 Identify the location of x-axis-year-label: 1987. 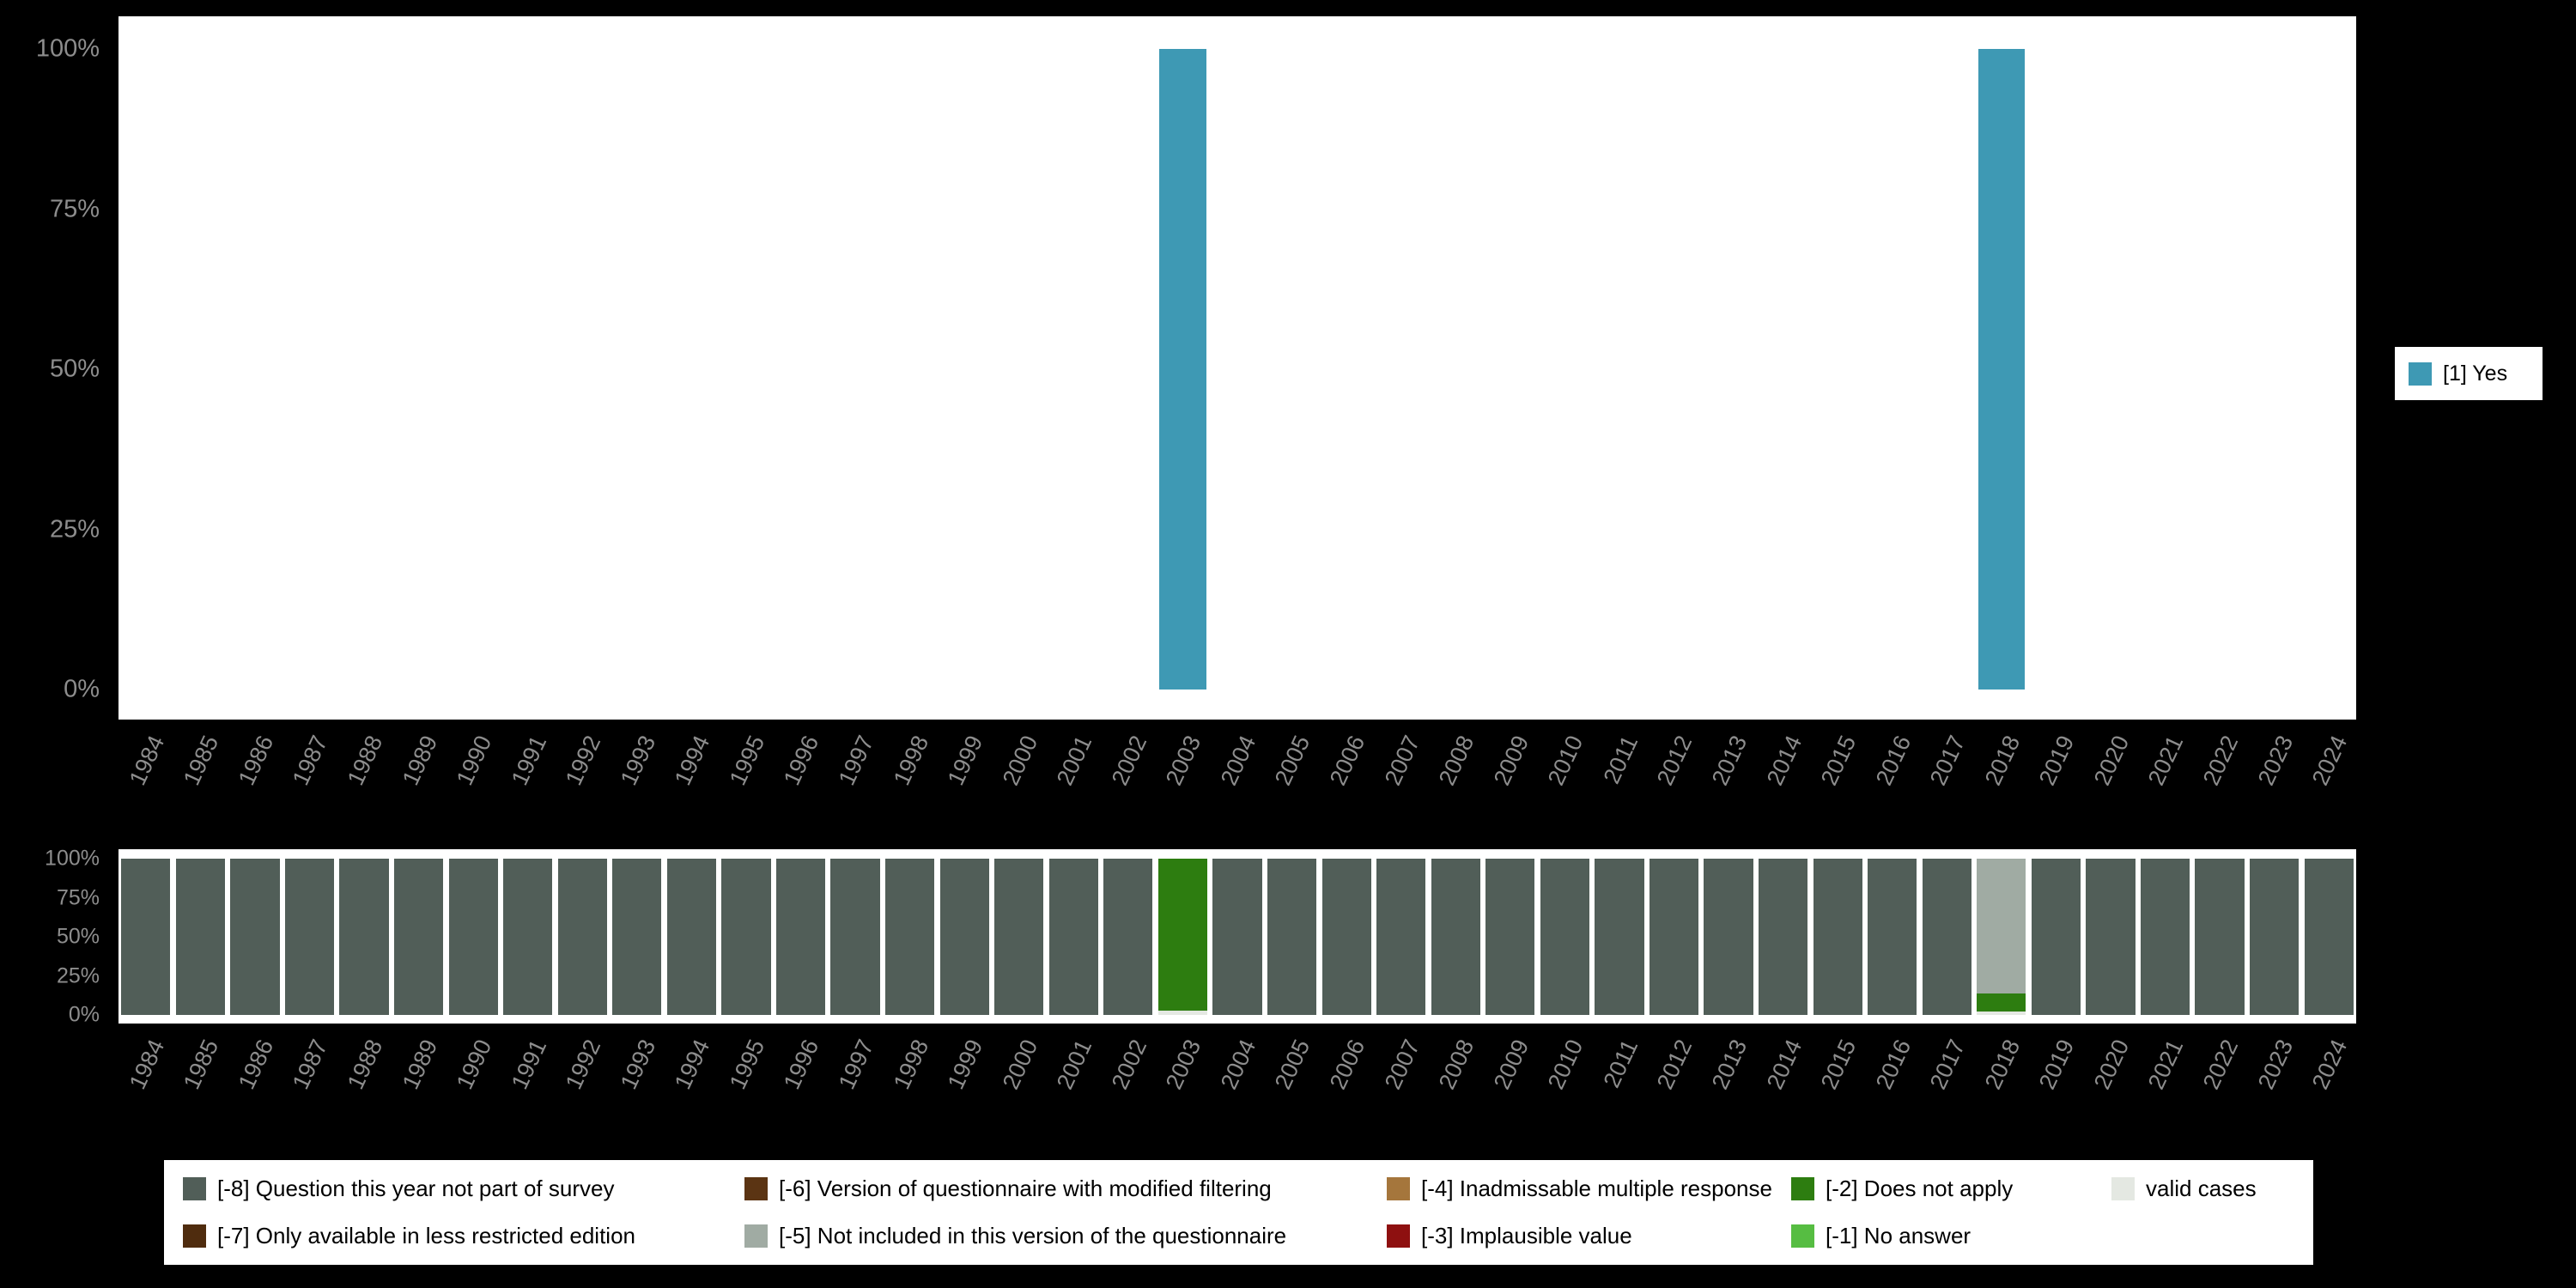
(311, 761).